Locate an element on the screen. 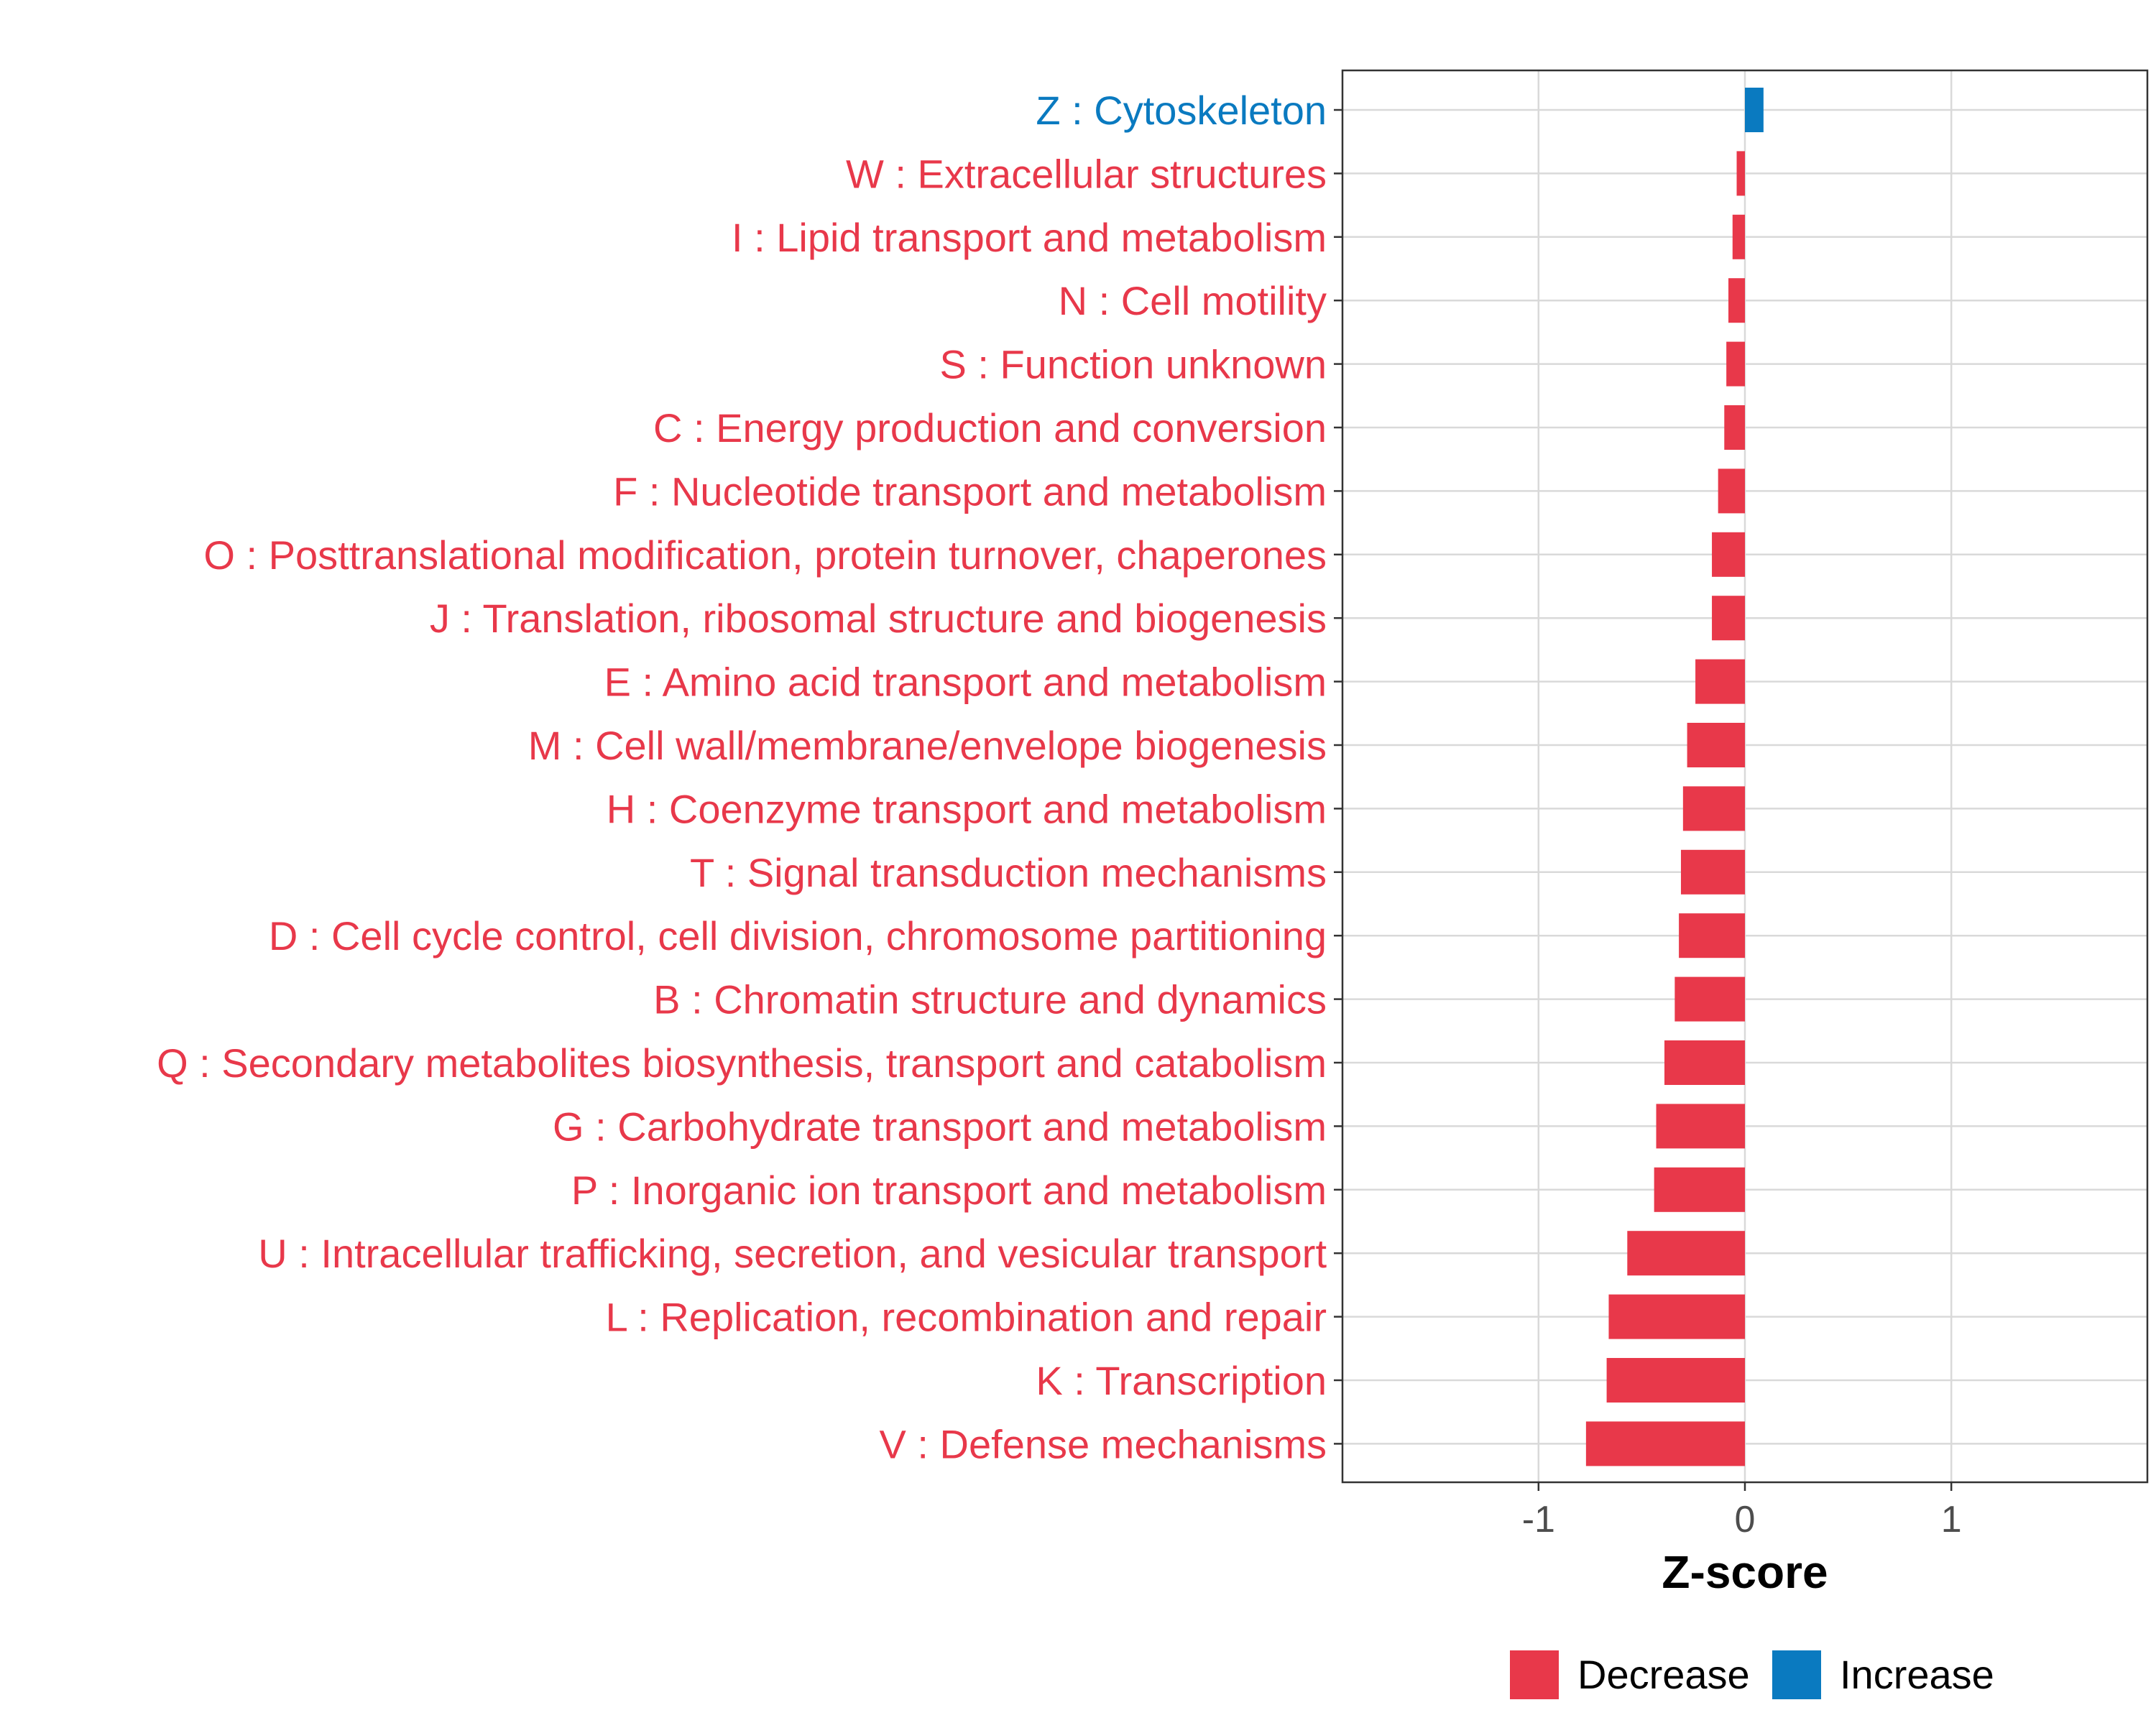 The height and width of the screenshot is (1728, 2156). y-tick-label: E : Amino acid transport and metabolism is located at coordinates (965, 682).